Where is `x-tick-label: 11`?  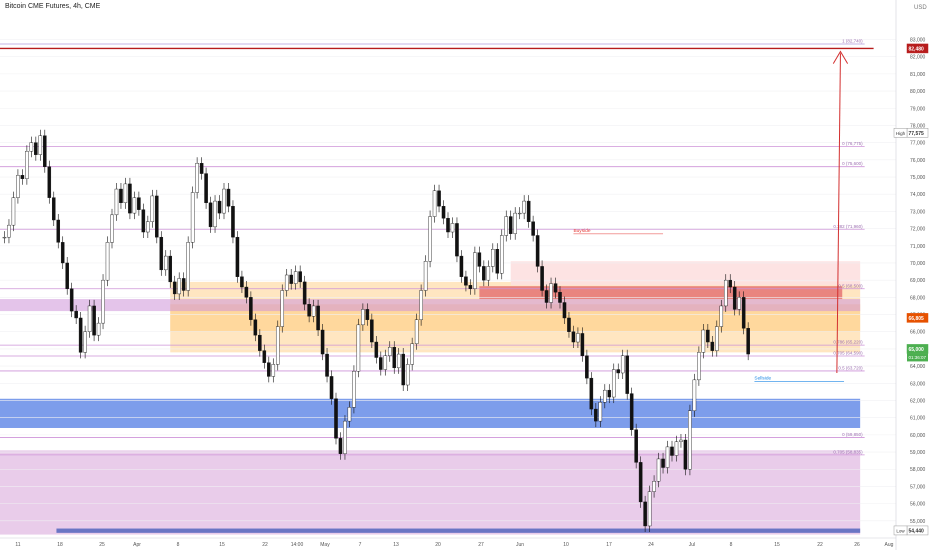
x-tick-label: 11 is located at coordinates (17, 545).